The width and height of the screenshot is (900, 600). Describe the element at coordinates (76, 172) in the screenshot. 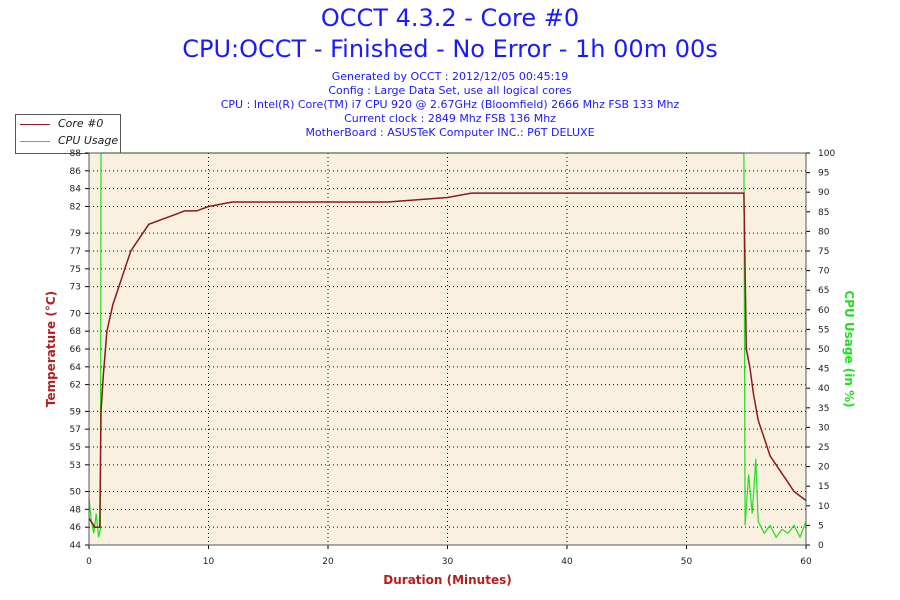

I see `left-tick-label: 86` at that location.